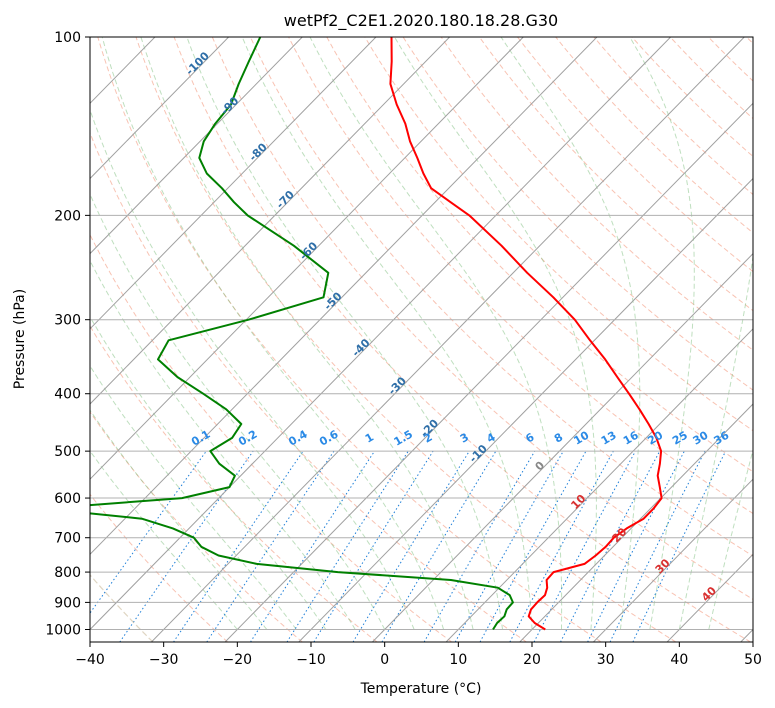  Describe the element at coordinates (532, 660) in the screenshot. I see `x-tick-label: 20` at that location.